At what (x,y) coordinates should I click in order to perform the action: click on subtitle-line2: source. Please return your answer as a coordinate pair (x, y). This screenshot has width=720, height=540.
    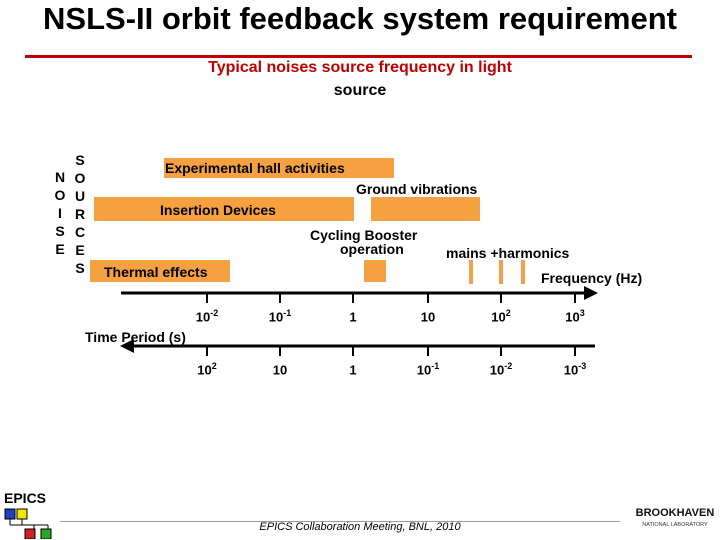
    Looking at the image, I should click on (360, 90).